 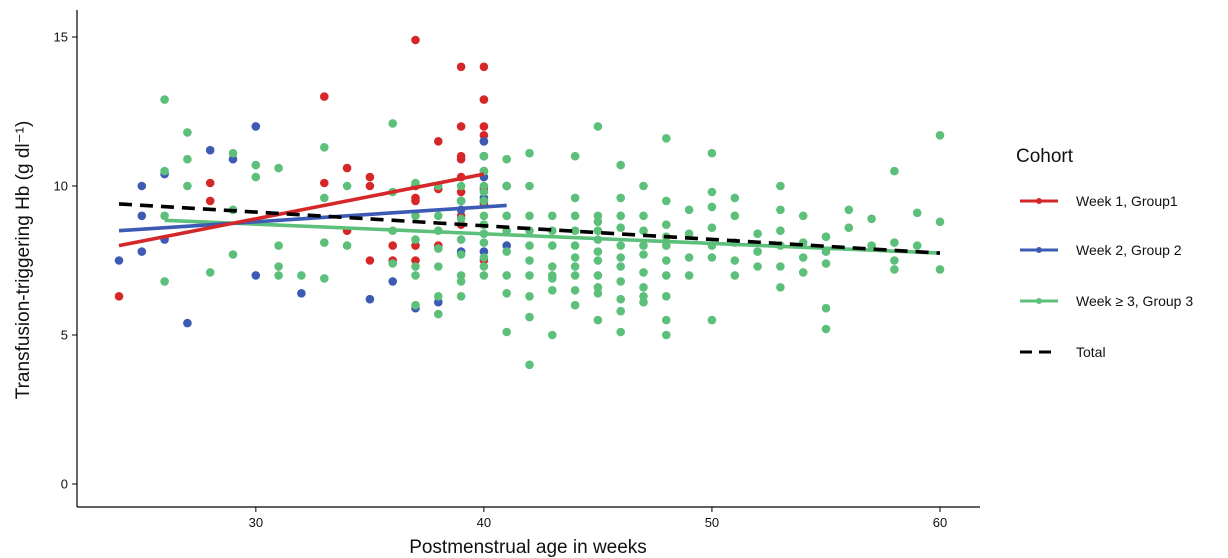 I want to click on x-tick-label: 40, so click(x=484, y=522).